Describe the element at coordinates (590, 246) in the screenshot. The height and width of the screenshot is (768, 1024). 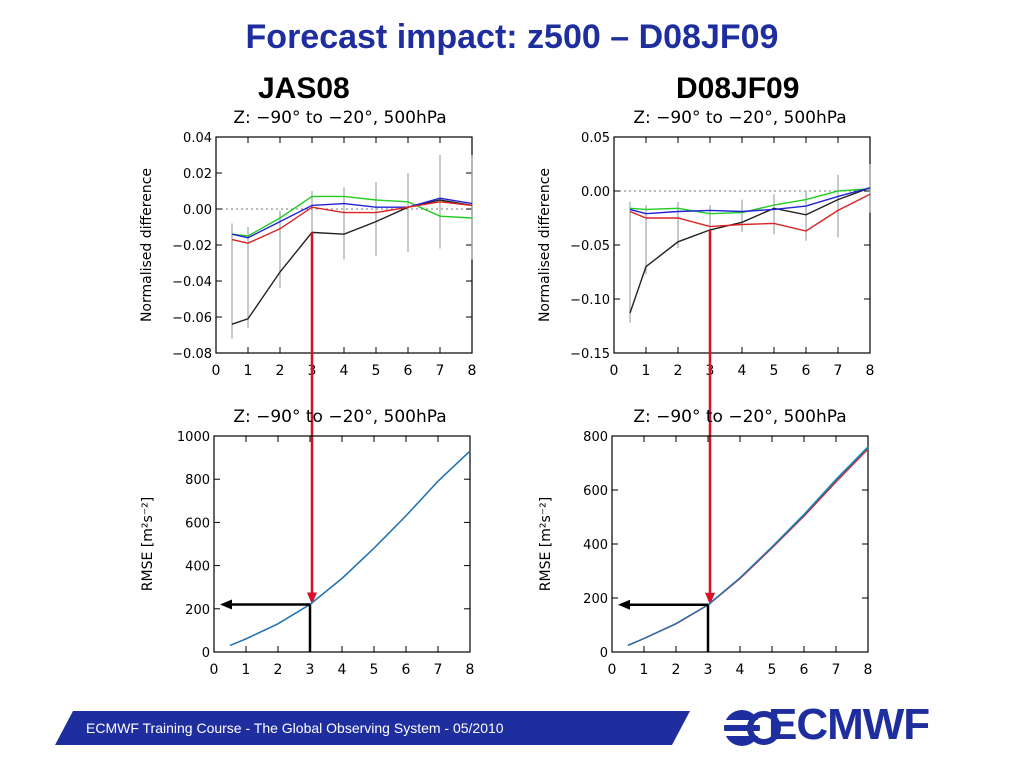
I see `y-tick-label: −0.05` at that location.